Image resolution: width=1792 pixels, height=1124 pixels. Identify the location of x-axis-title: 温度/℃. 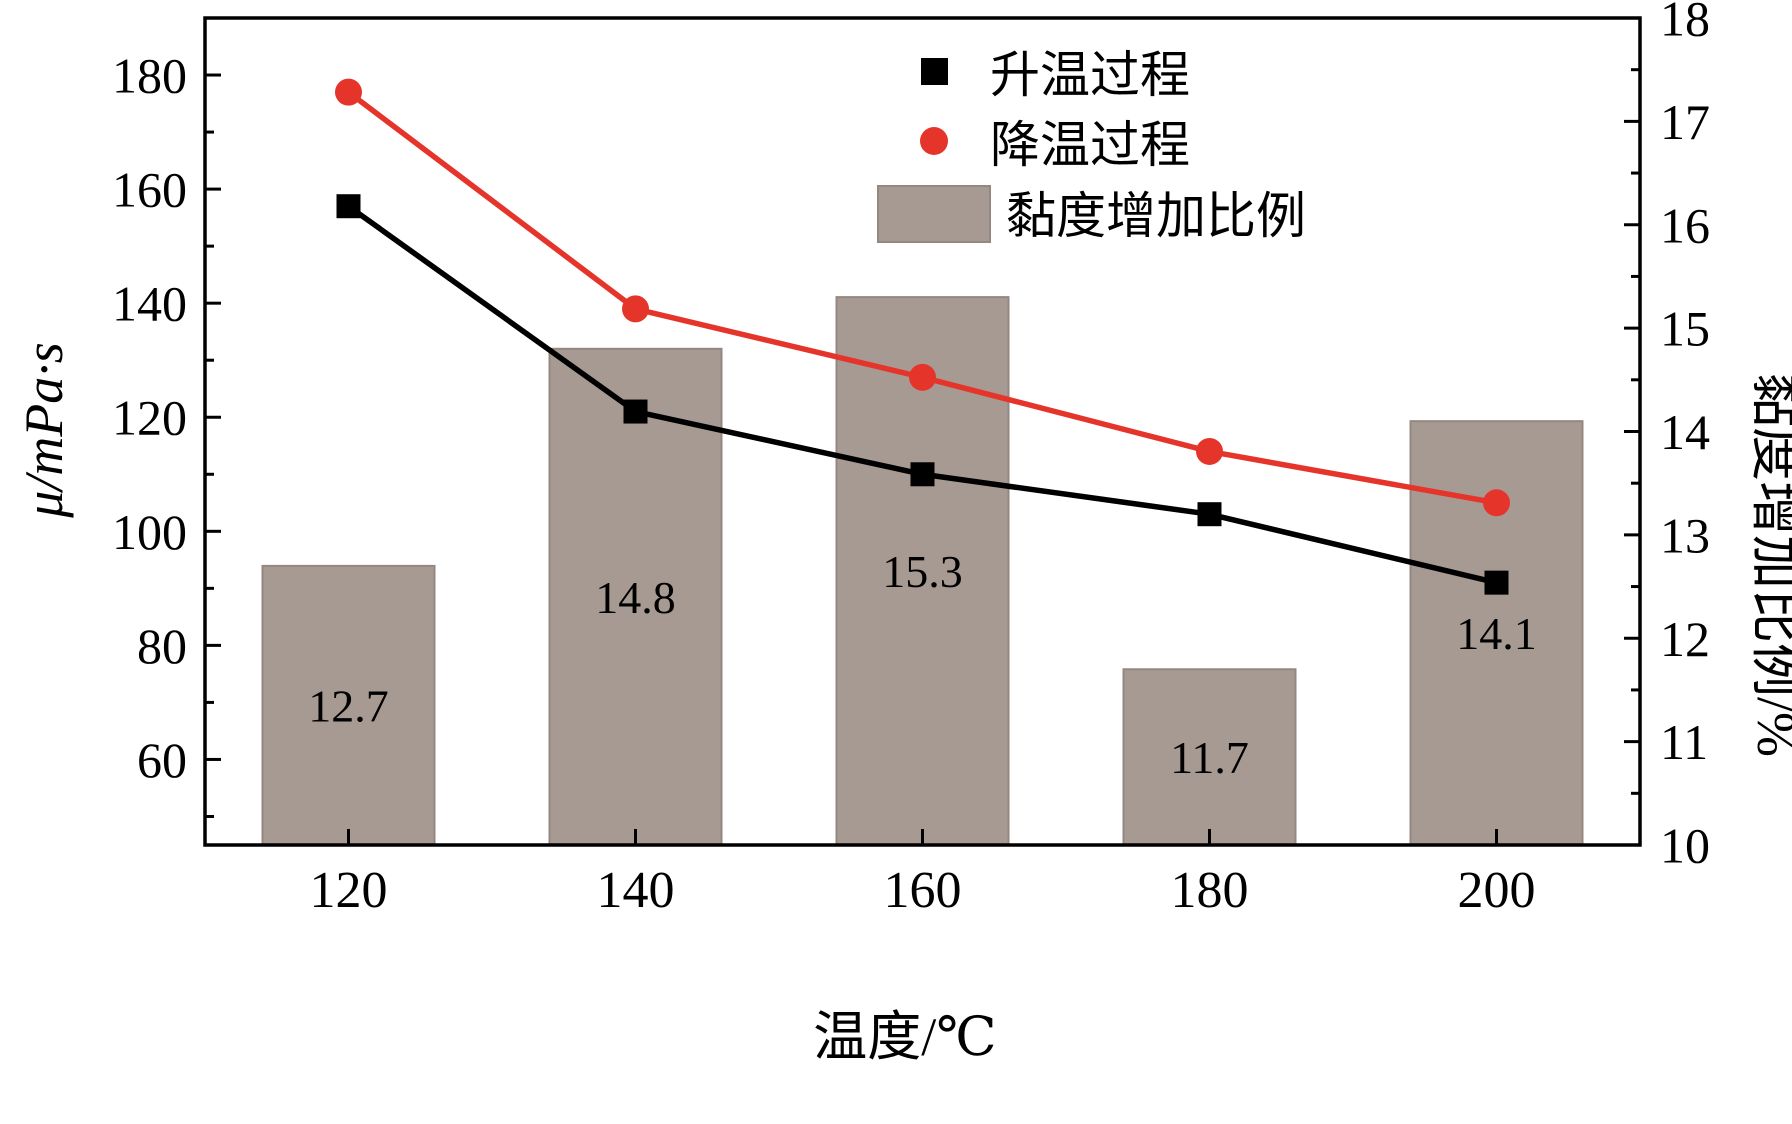
(904, 1037).